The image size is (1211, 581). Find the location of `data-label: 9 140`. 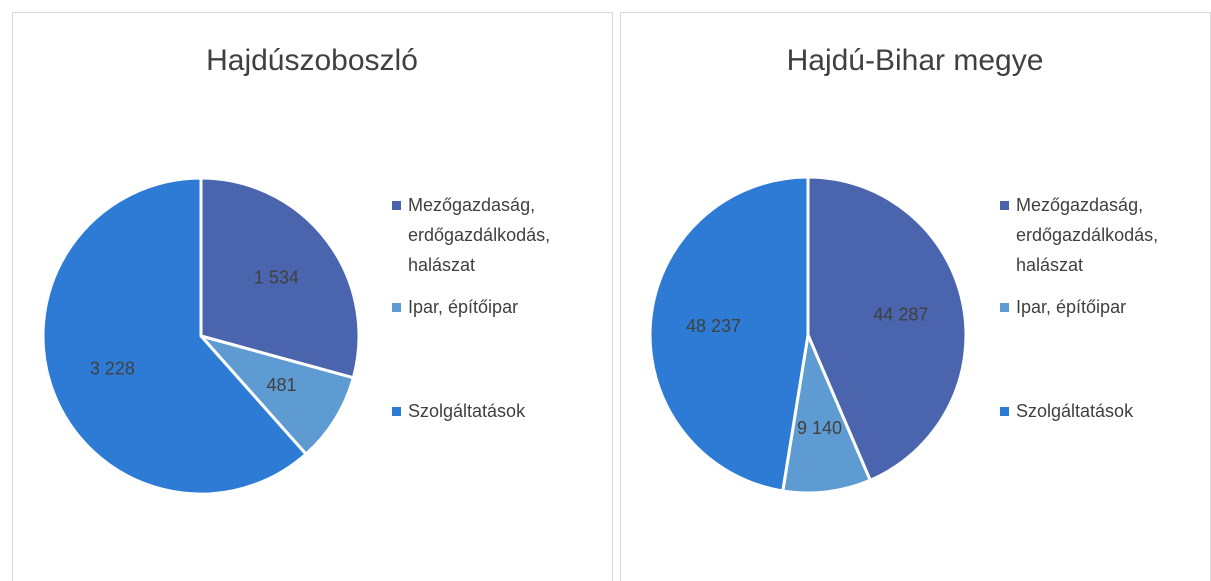

data-label: 9 140 is located at coordinates (819, 428).